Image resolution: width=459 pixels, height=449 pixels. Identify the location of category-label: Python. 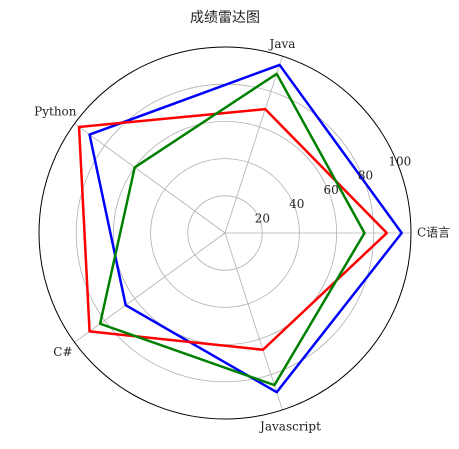
(55, 112).